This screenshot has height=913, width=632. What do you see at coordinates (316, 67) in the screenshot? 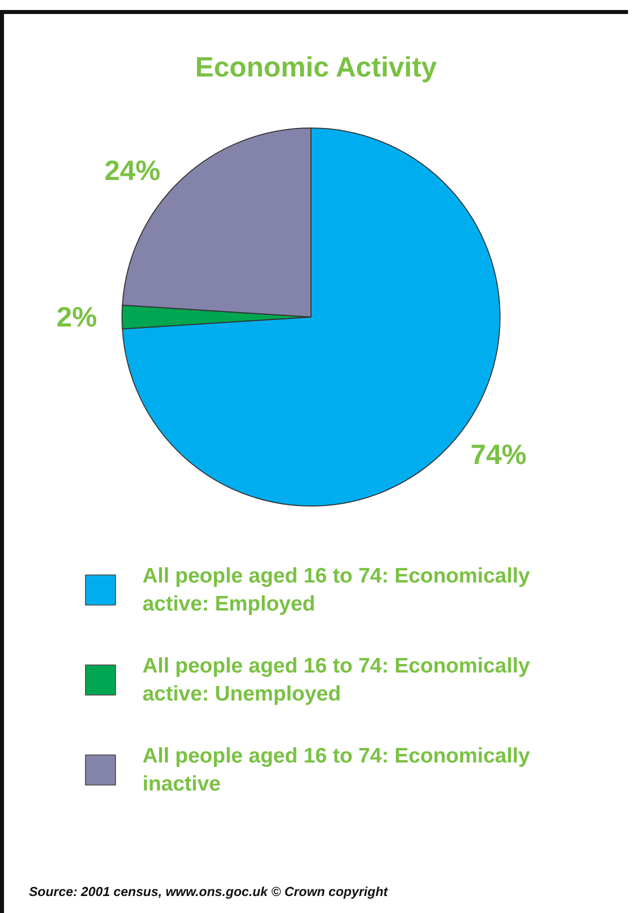
I see `chart-title: Economic Activity` at bounding box center [316, 67].